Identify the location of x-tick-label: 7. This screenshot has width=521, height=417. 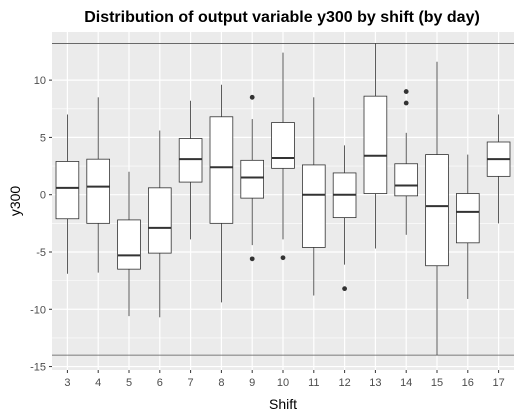
(191, 383).